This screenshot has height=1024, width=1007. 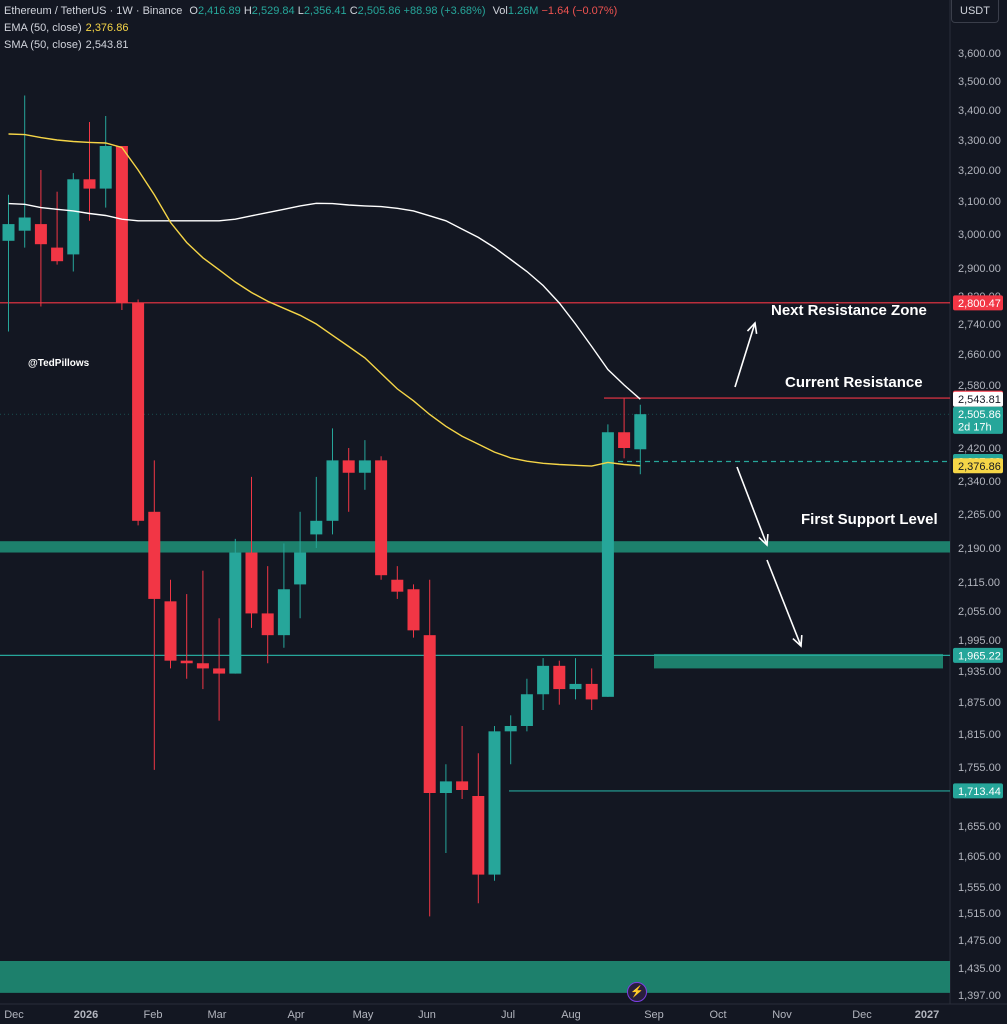 I want to click on y-tick-label: 2,420.00, so click(x=979, y=449).